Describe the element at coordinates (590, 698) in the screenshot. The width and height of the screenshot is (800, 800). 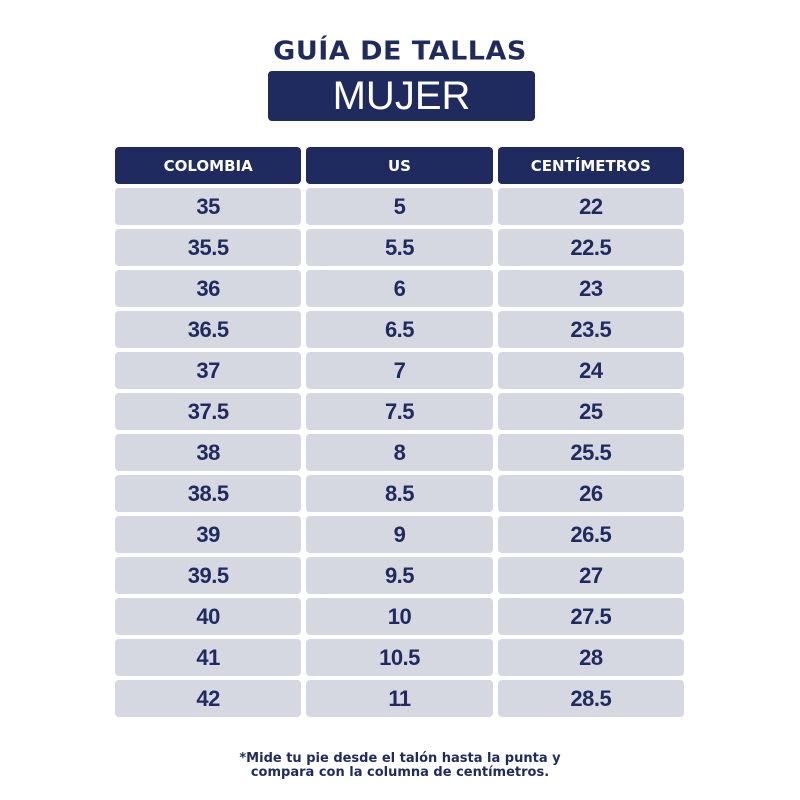
I see `cell-centimetros: 28.5` at that location.